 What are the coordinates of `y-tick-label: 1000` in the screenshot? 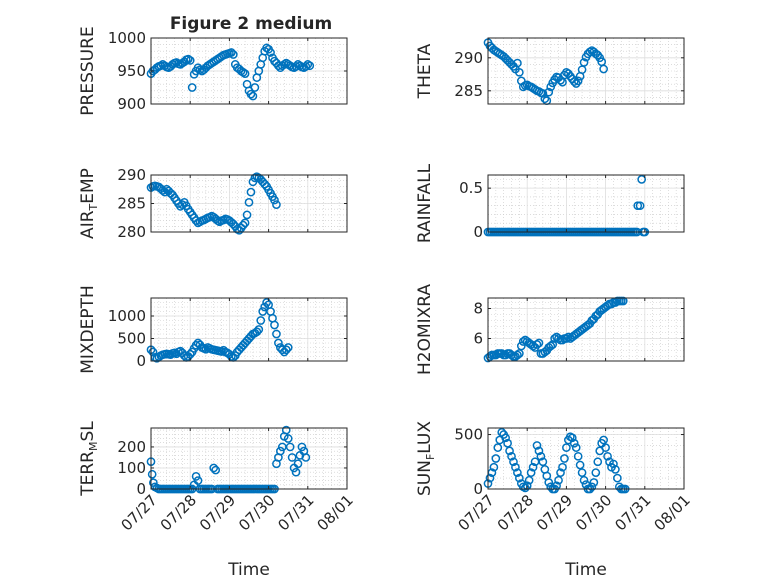 It's located at (127, 316).